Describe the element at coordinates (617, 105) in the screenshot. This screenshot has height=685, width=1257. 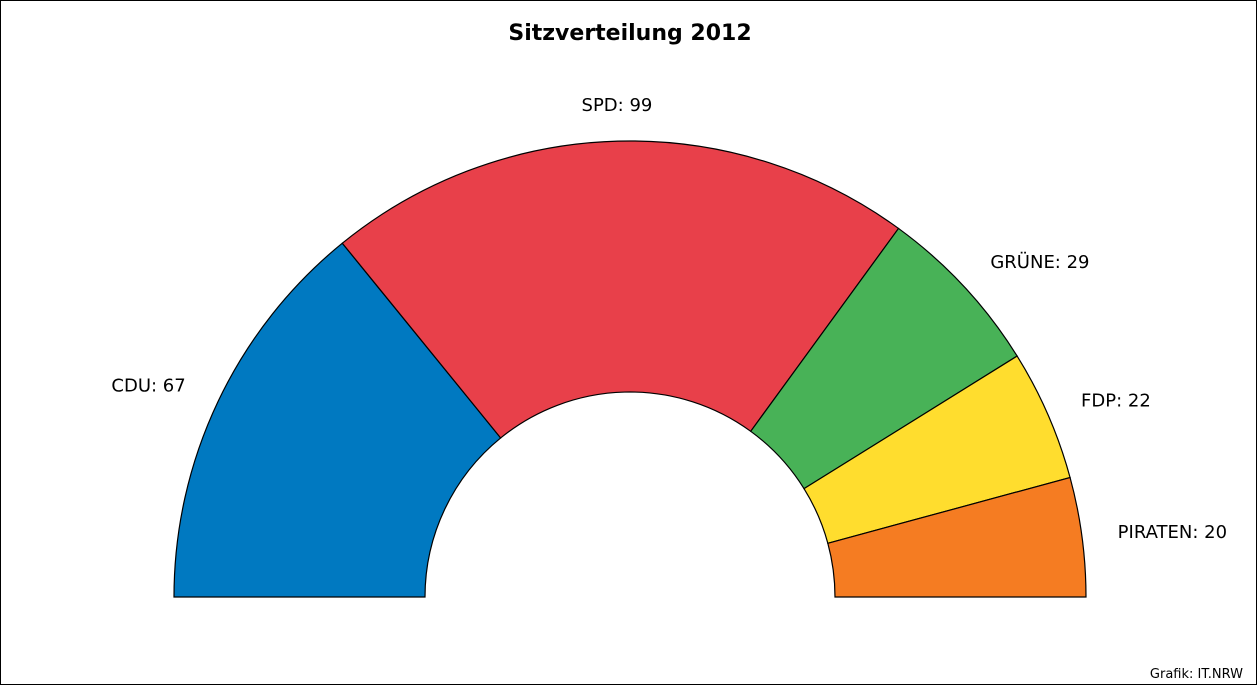
I see `slice-label-spd: SPD: 99` at that location.